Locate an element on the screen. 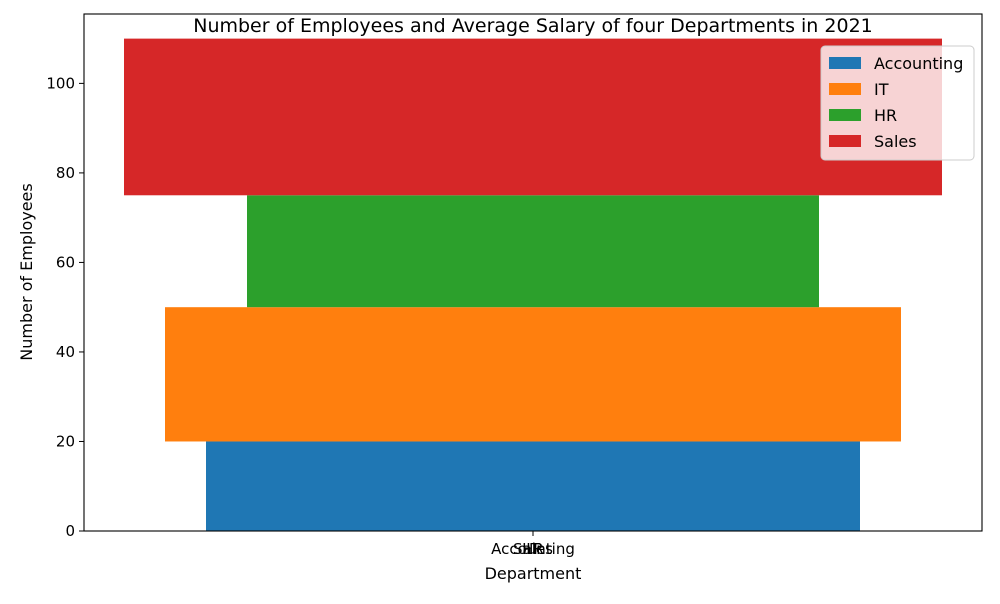 The width and height of the screenshot is (1000, 604). x-tick-label: IT is located at coordinates (533, 549).